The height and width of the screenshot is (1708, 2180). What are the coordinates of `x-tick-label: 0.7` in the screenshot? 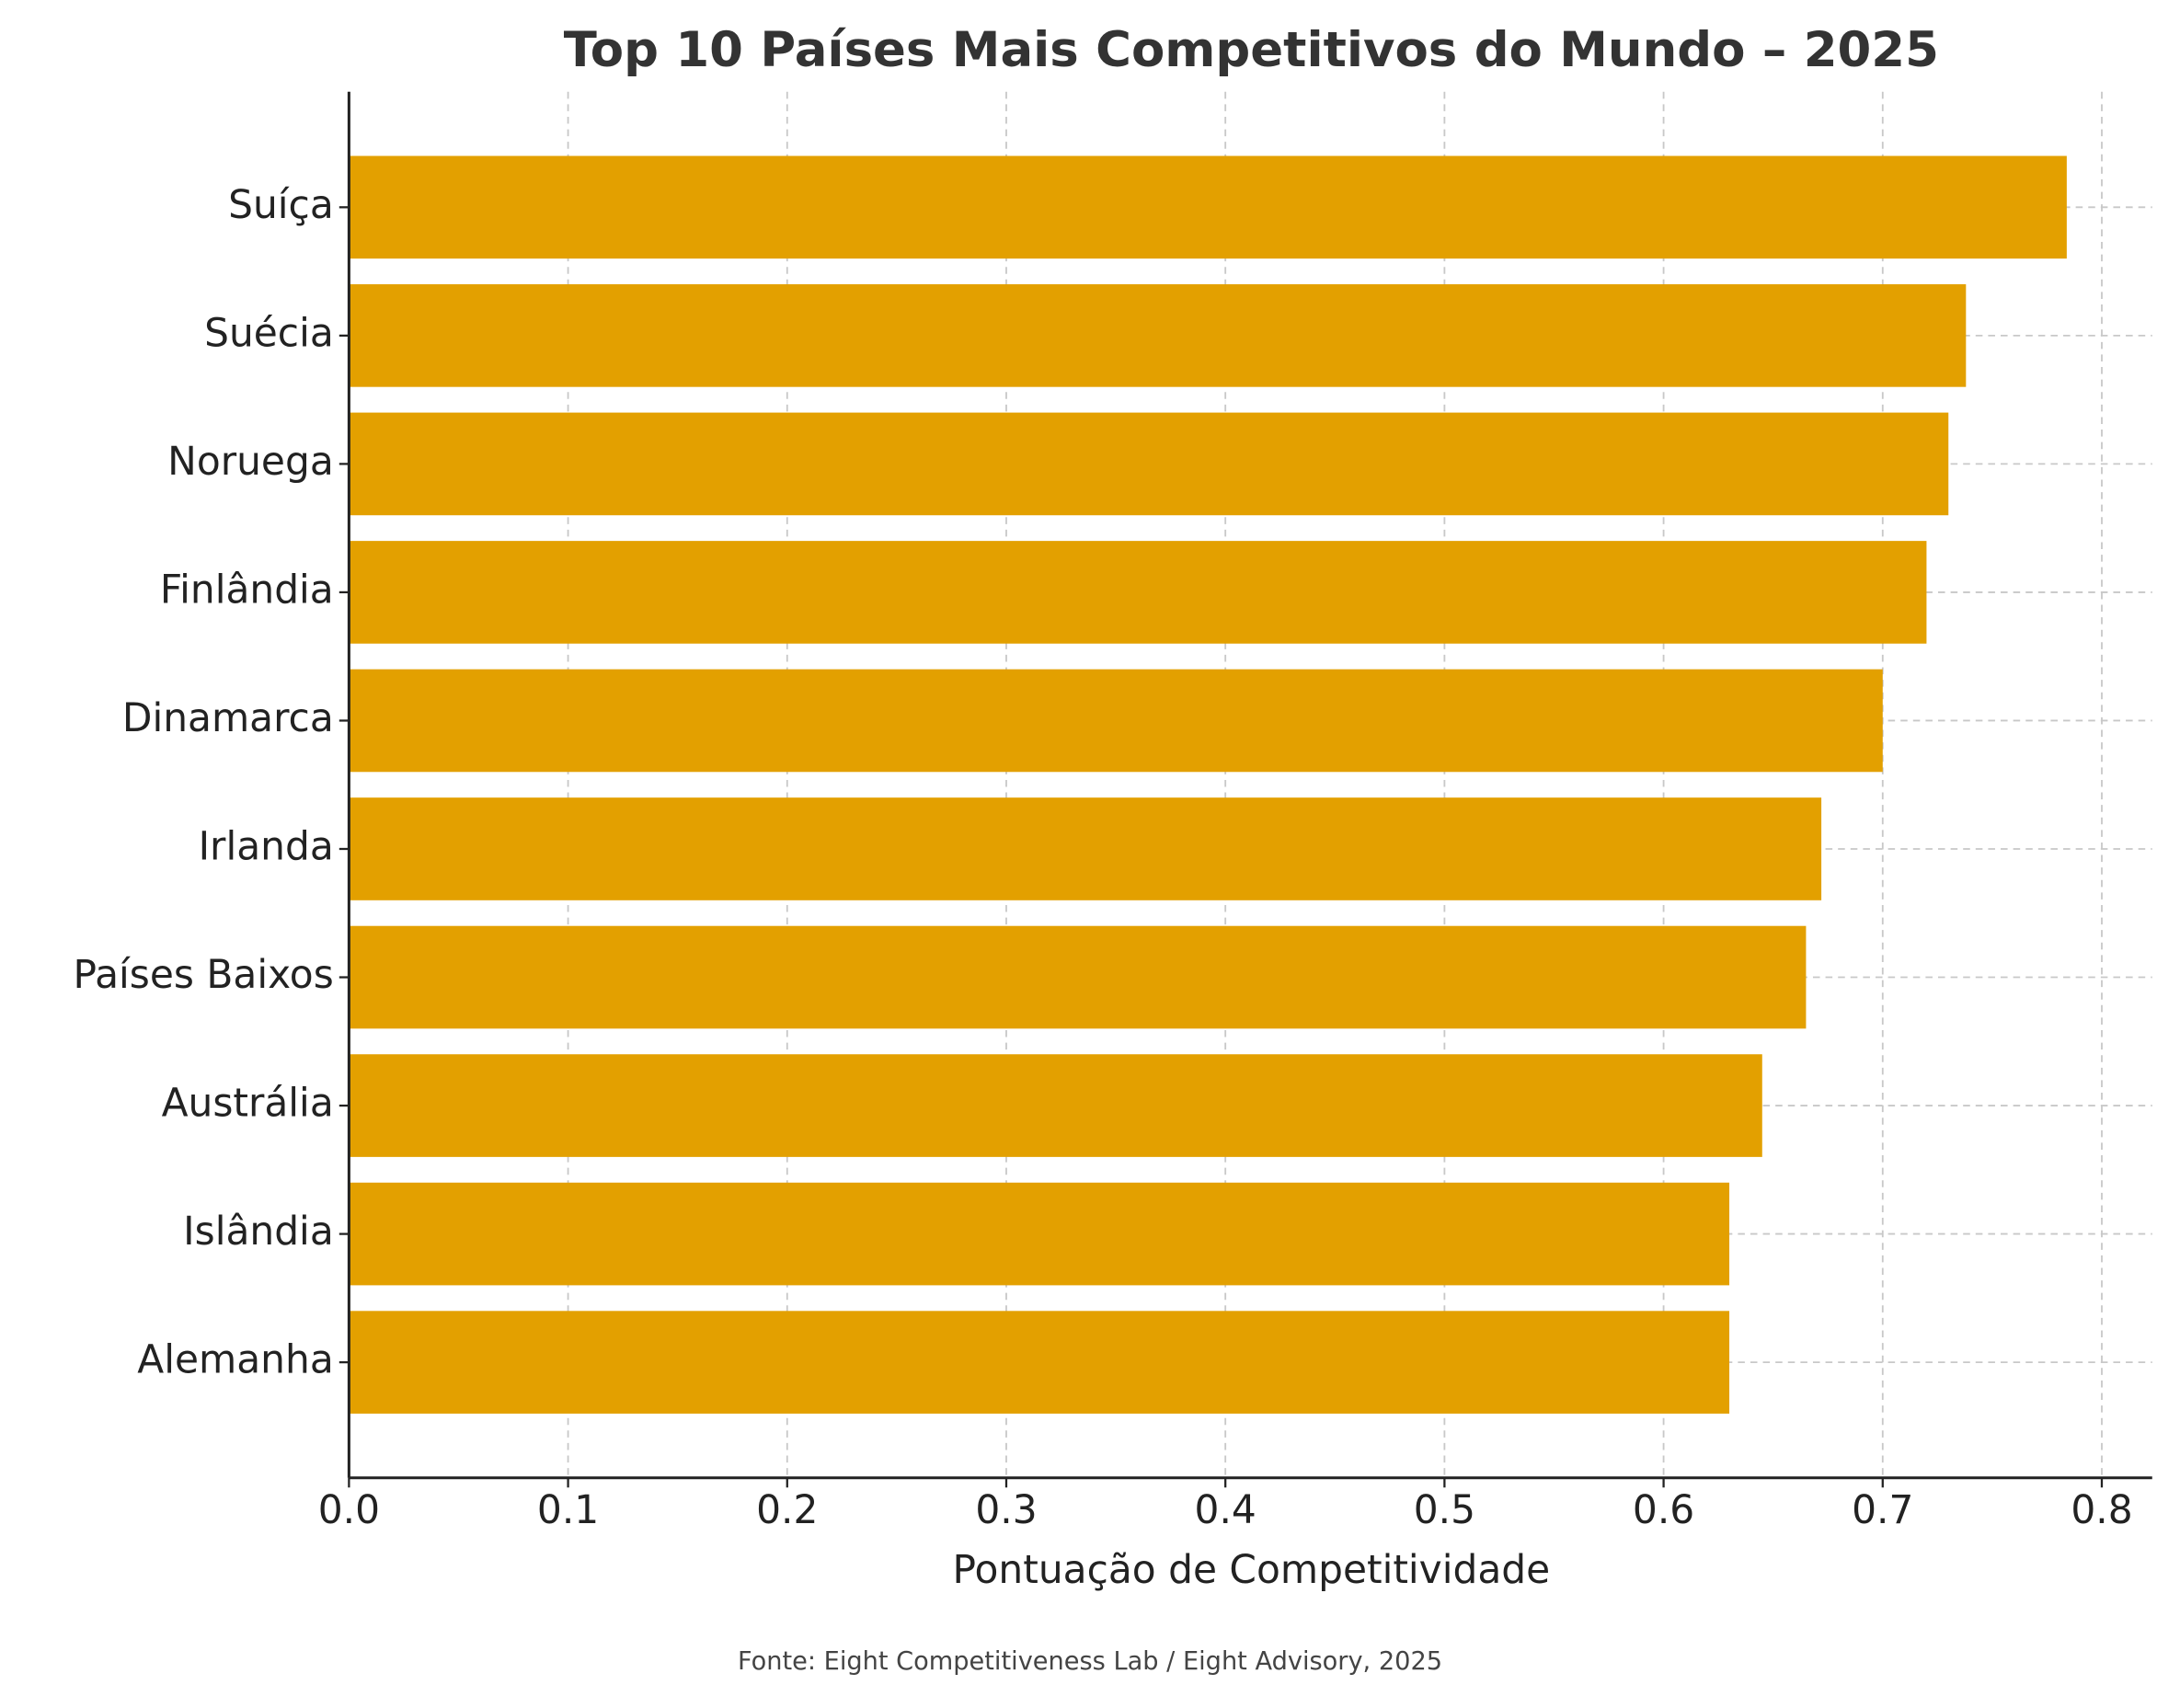 It's located at (1882, 1509).